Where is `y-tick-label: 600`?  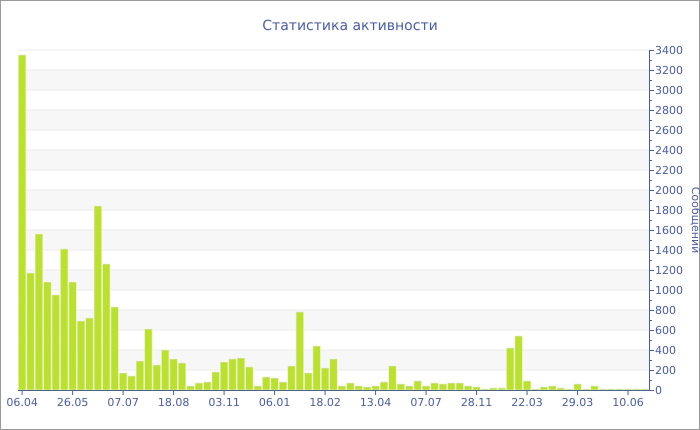
y-tick-label: 600 is located at coordinates (665, 330).